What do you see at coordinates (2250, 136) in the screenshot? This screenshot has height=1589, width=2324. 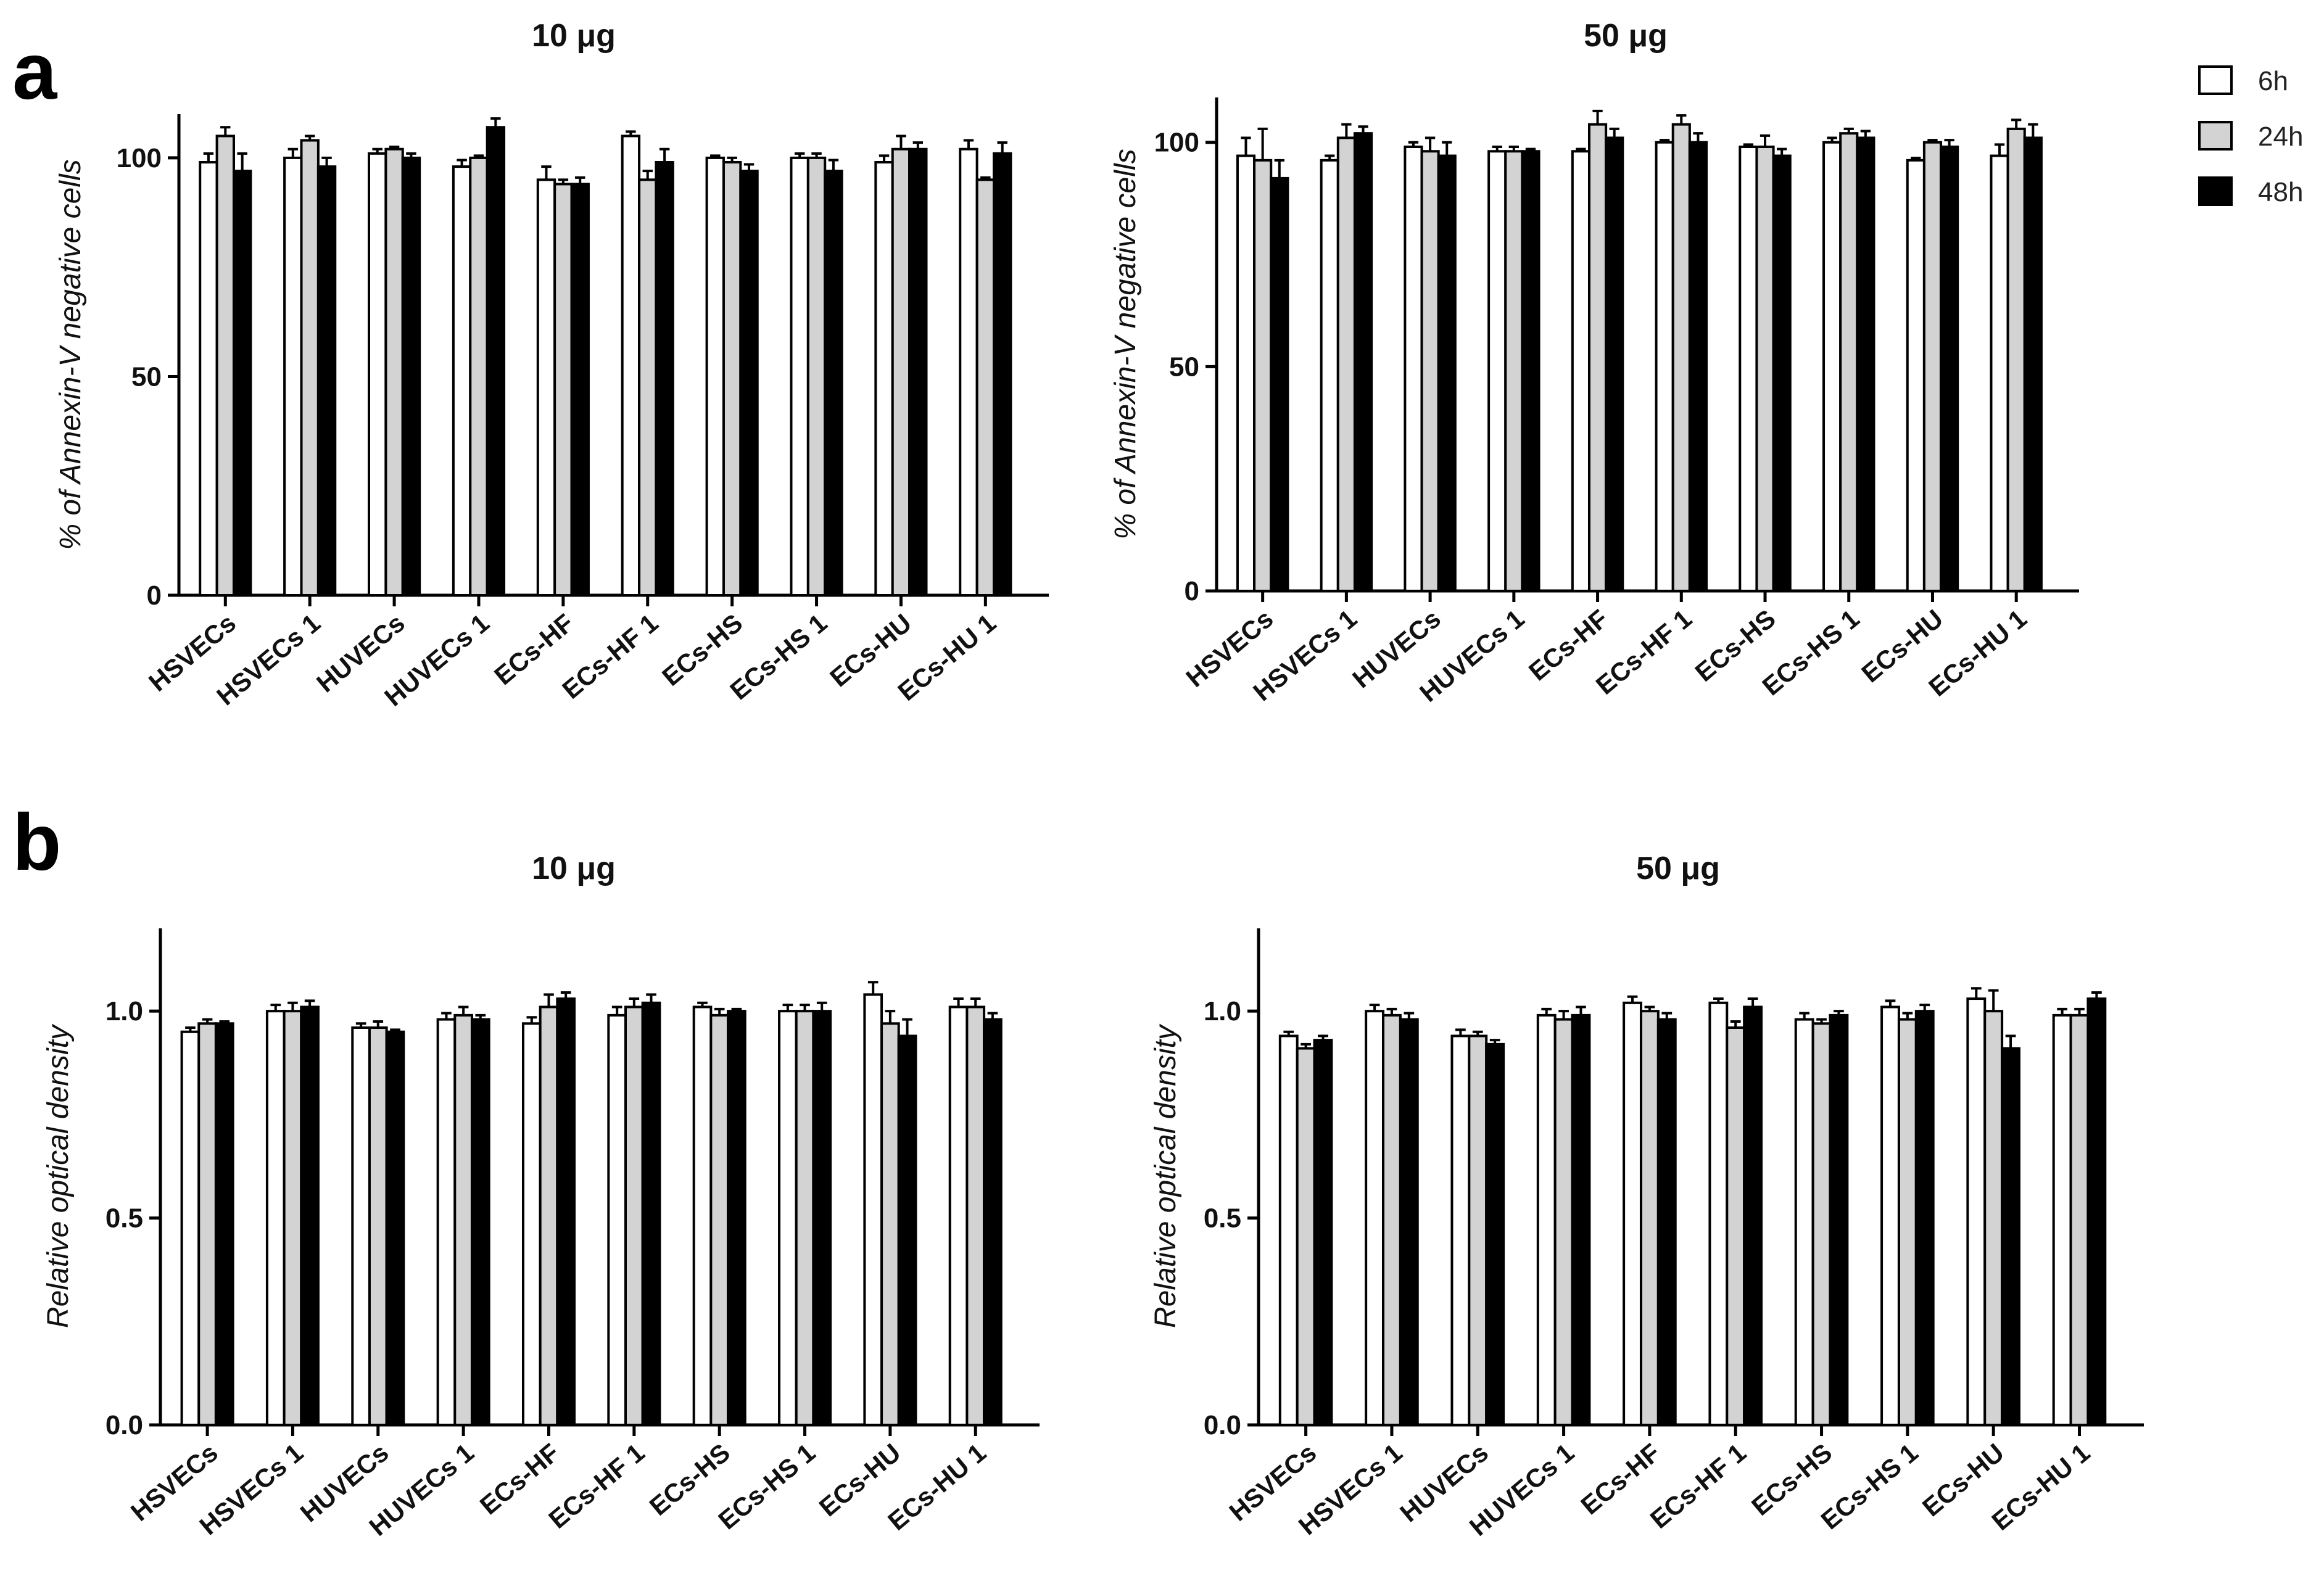 I see `legend: 6h 24h 48h` at bounding box center [2250, 136].